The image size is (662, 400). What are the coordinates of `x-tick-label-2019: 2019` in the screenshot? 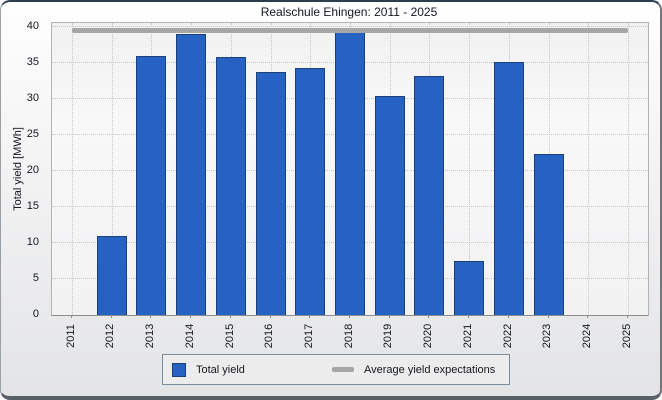 It's located at (389, 336).